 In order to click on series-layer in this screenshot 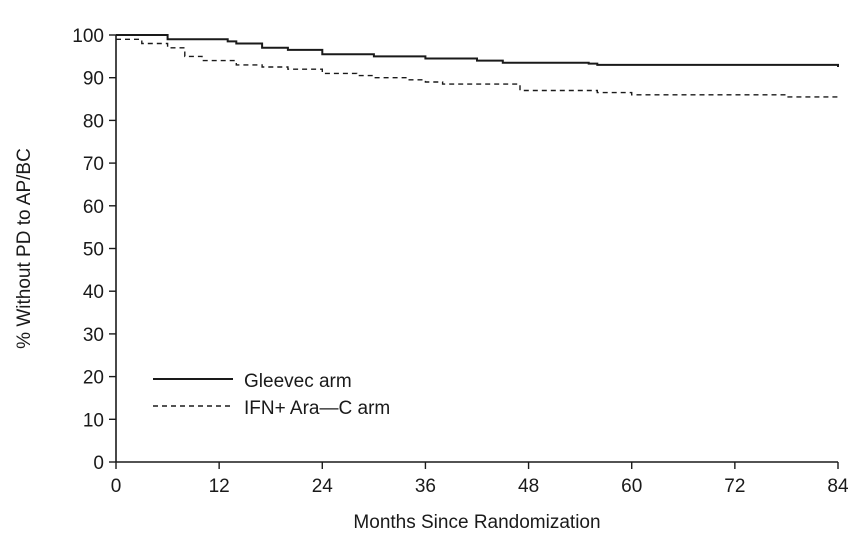, I will do `click(477, 67)`.